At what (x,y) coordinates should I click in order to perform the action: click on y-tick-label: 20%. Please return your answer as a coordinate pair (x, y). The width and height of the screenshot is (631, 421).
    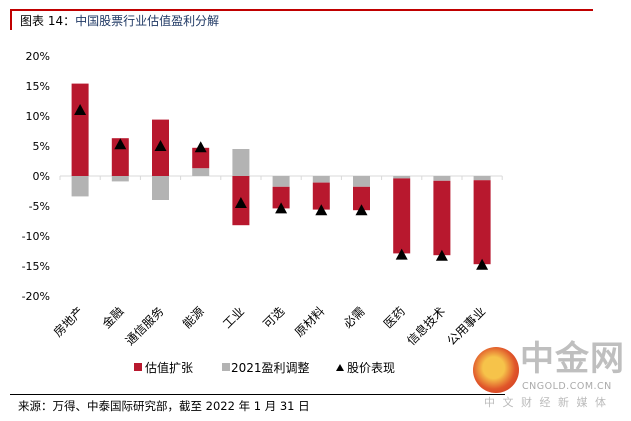
    Looking at the image, I should click on (38, 56).